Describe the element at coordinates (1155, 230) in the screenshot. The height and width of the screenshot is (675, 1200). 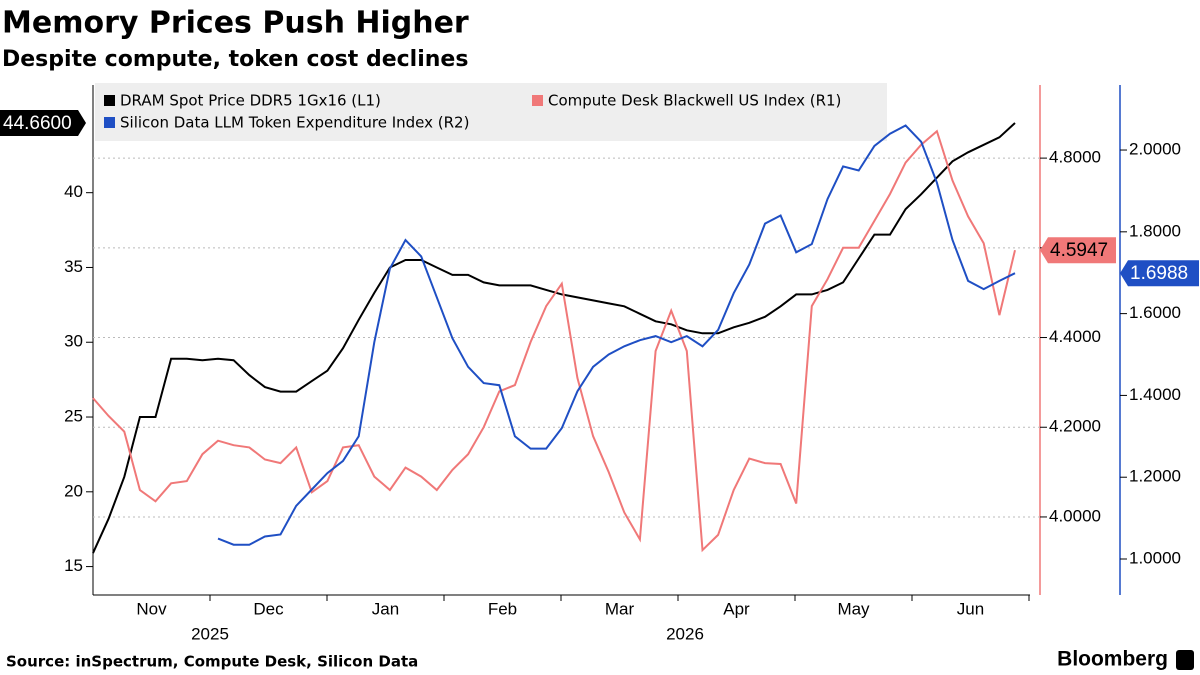
I see `y3-tick-label: 1.8000` at that location.